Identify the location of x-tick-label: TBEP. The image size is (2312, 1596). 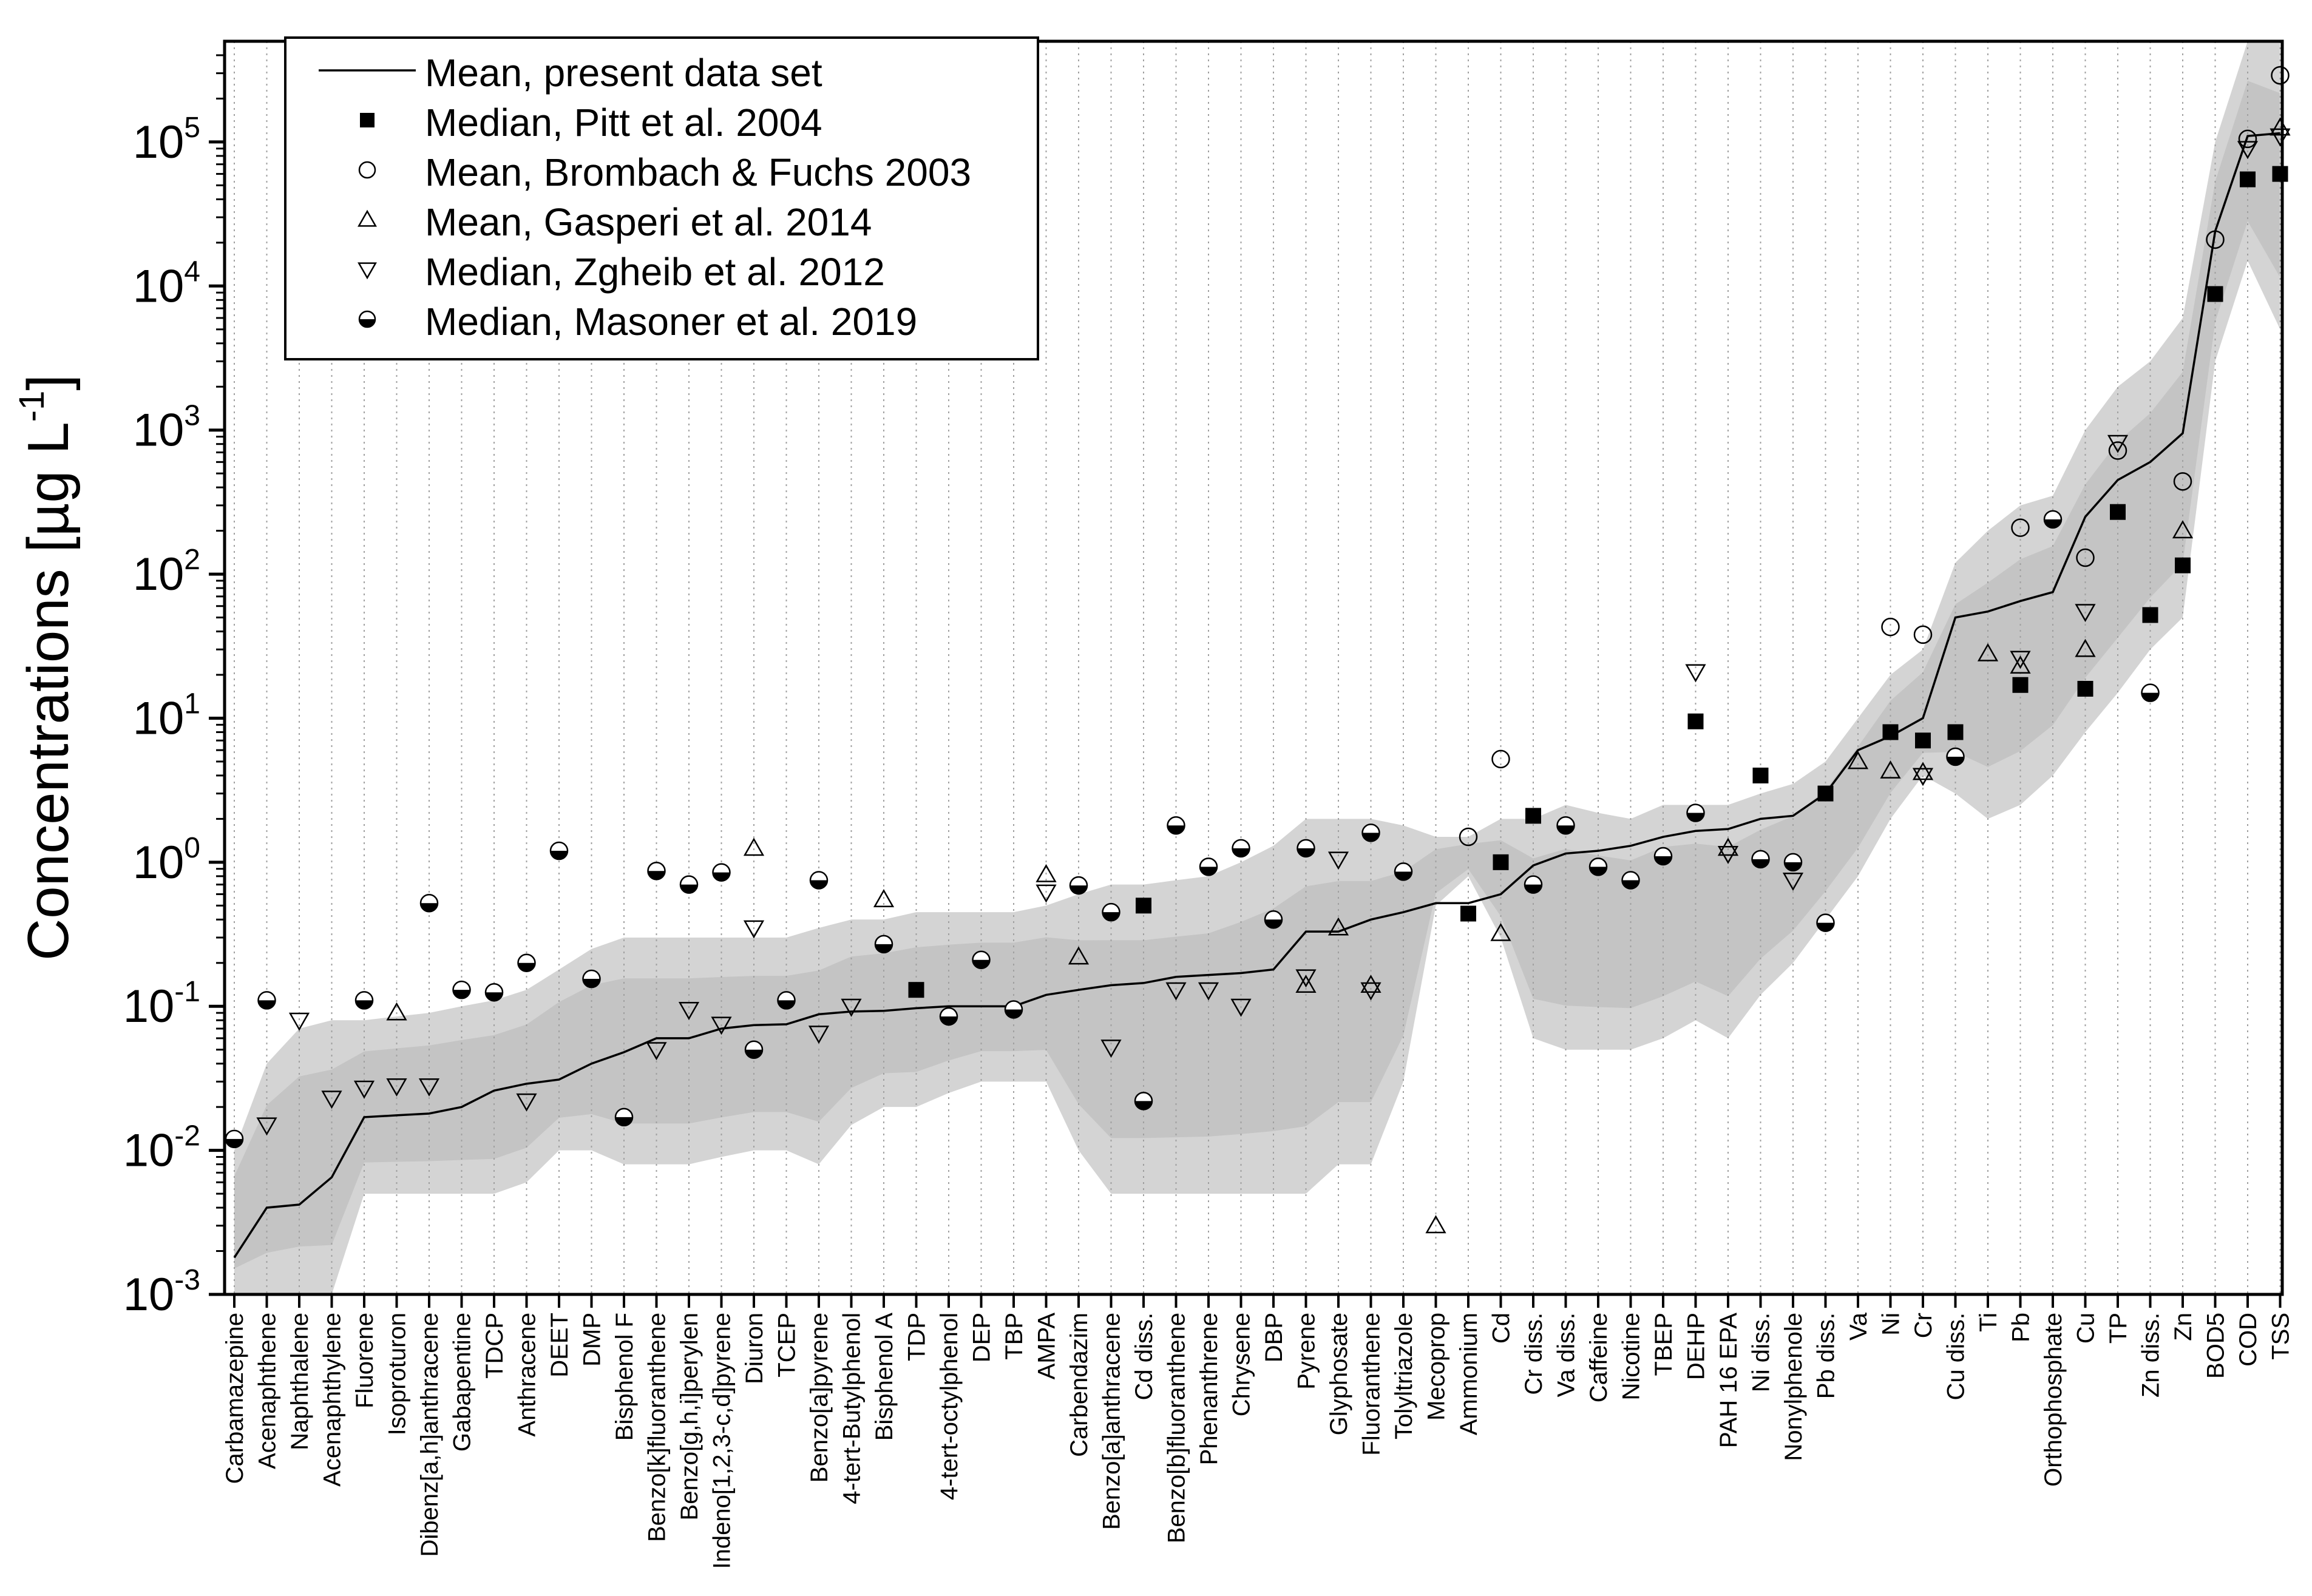
(1663, 1344).